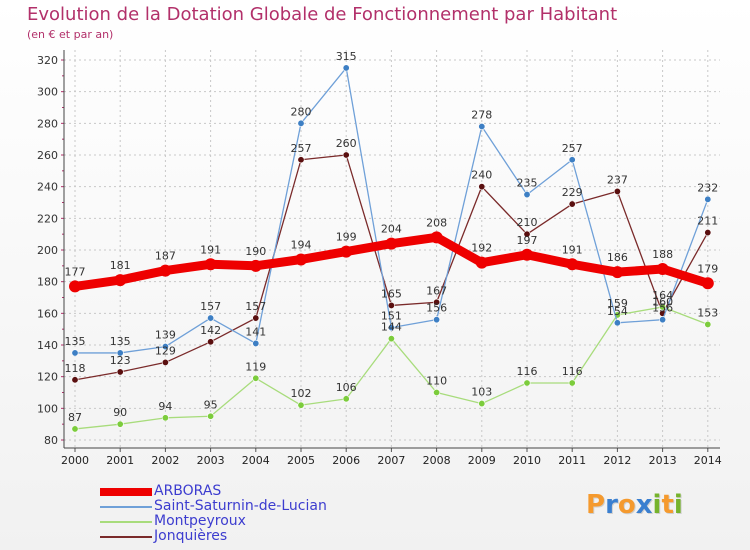 This screenshot has height=550, width=750. Describe the element at coordinates (617, 257) in the screenshot. I see `data-label: 186` at that location.